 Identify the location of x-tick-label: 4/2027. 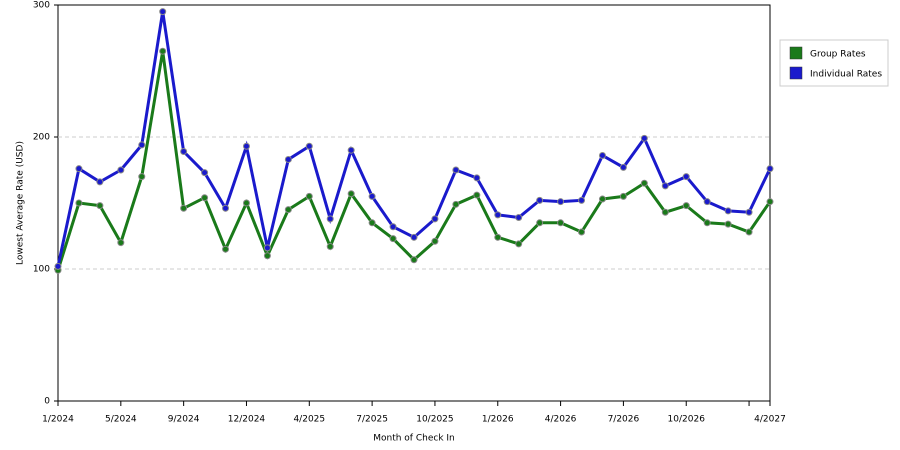
(770, 420).